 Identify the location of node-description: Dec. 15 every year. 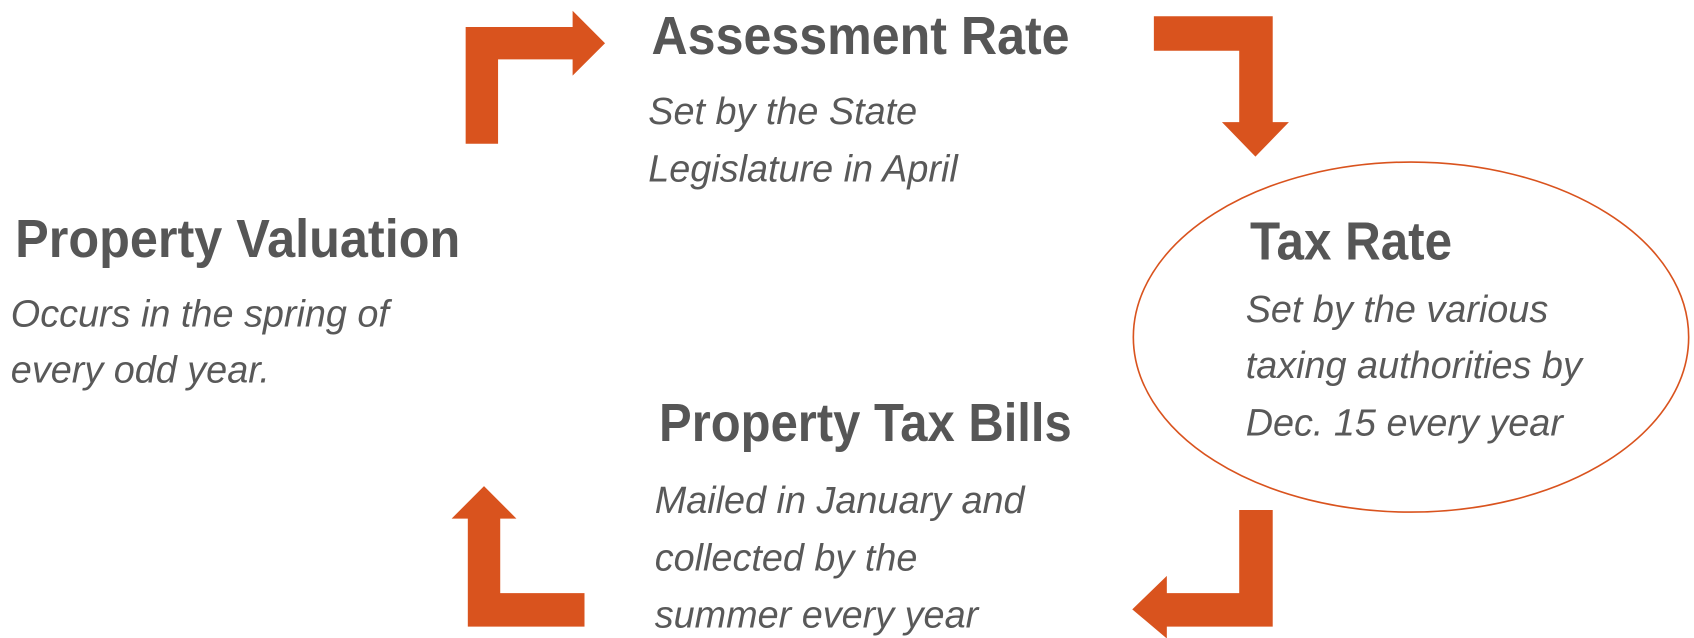
(1405, 423).